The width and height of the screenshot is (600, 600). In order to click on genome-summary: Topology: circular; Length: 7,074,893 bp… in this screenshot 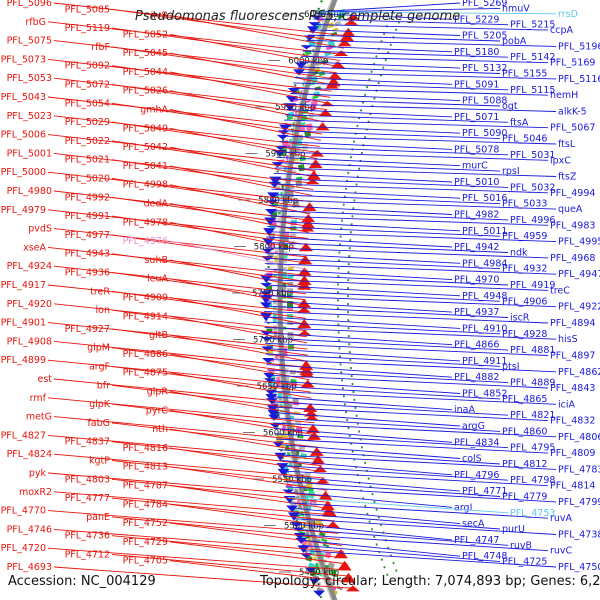, I will do `click(430, 581)`.